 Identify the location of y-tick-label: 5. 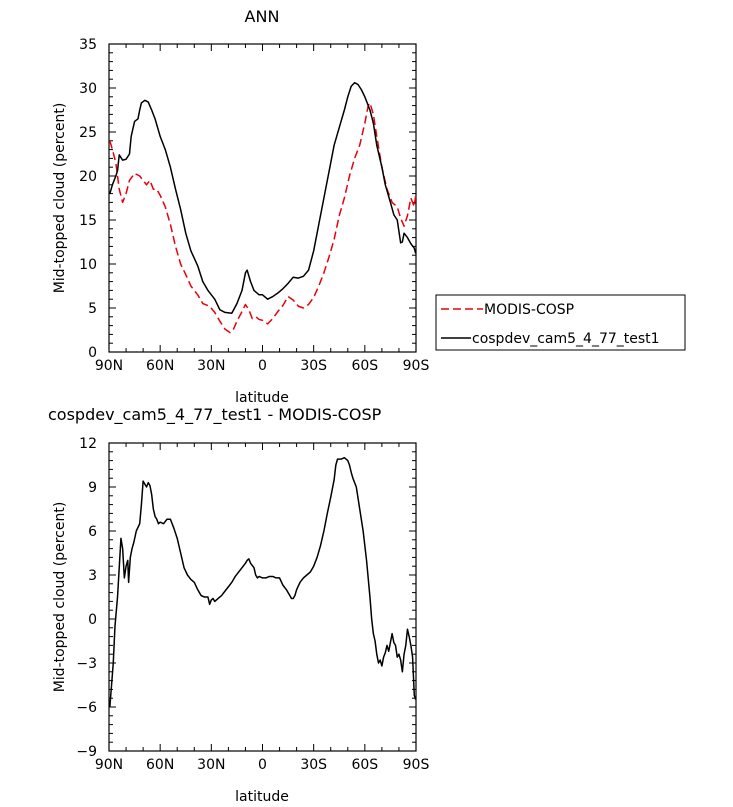
(92, 309).